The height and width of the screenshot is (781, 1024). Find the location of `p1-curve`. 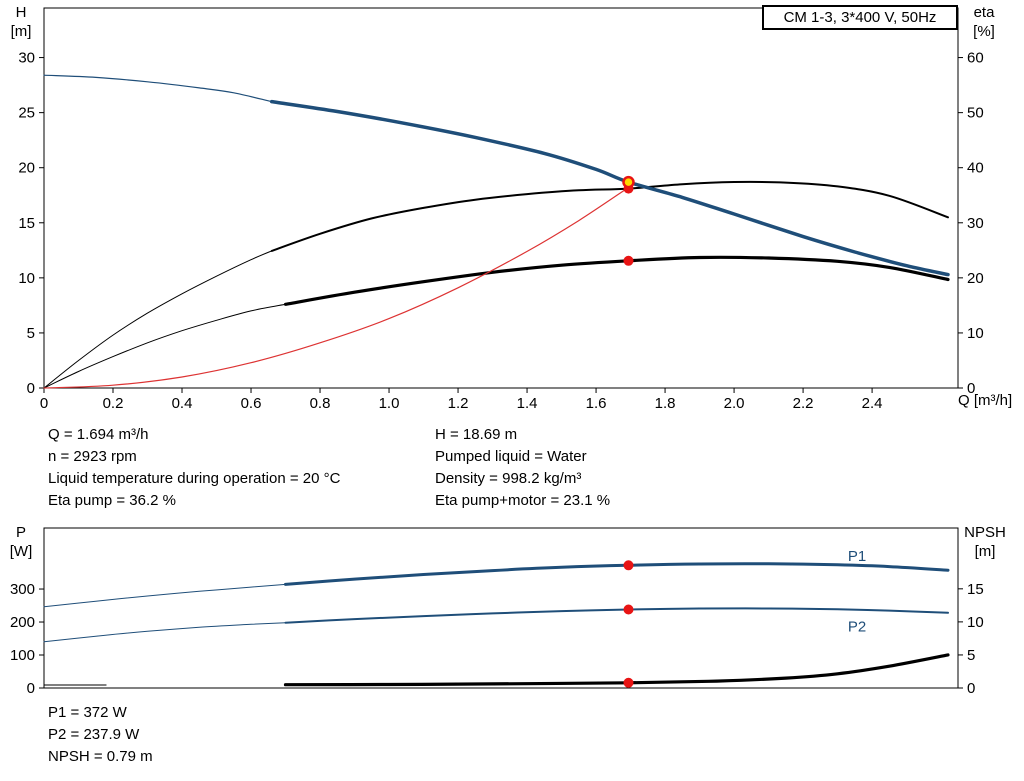

p1-curve is located at coordinates (617, 574).